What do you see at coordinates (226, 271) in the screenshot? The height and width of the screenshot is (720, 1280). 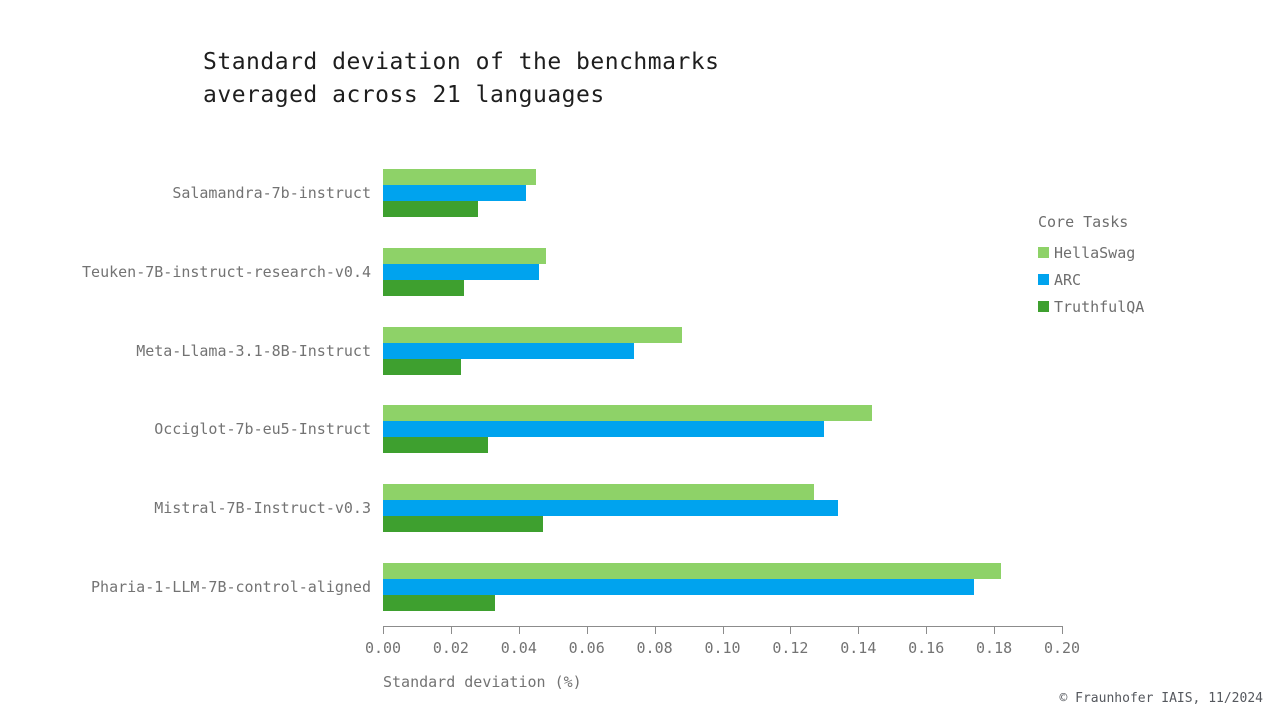 I see `category-label: Teuken-7B-instruct-research-v0.4` at bounding box center [226, 271].